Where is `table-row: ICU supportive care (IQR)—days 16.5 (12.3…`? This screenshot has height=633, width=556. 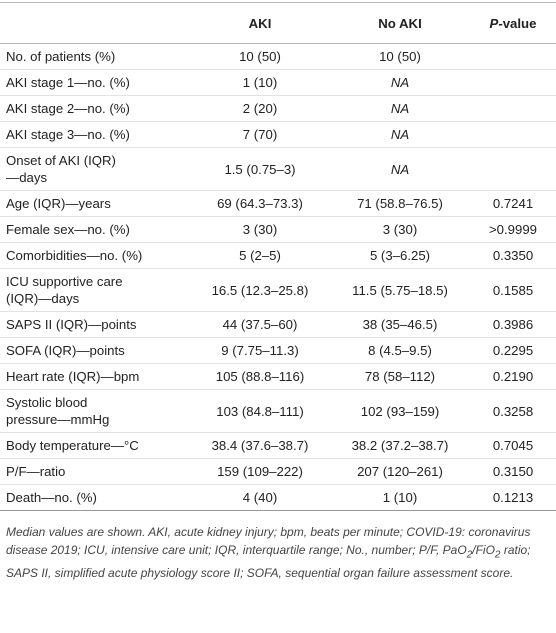 table-row: ICU supportive care (IQR)—days 16.5 (12.3… is located at coordinates (278, 290).